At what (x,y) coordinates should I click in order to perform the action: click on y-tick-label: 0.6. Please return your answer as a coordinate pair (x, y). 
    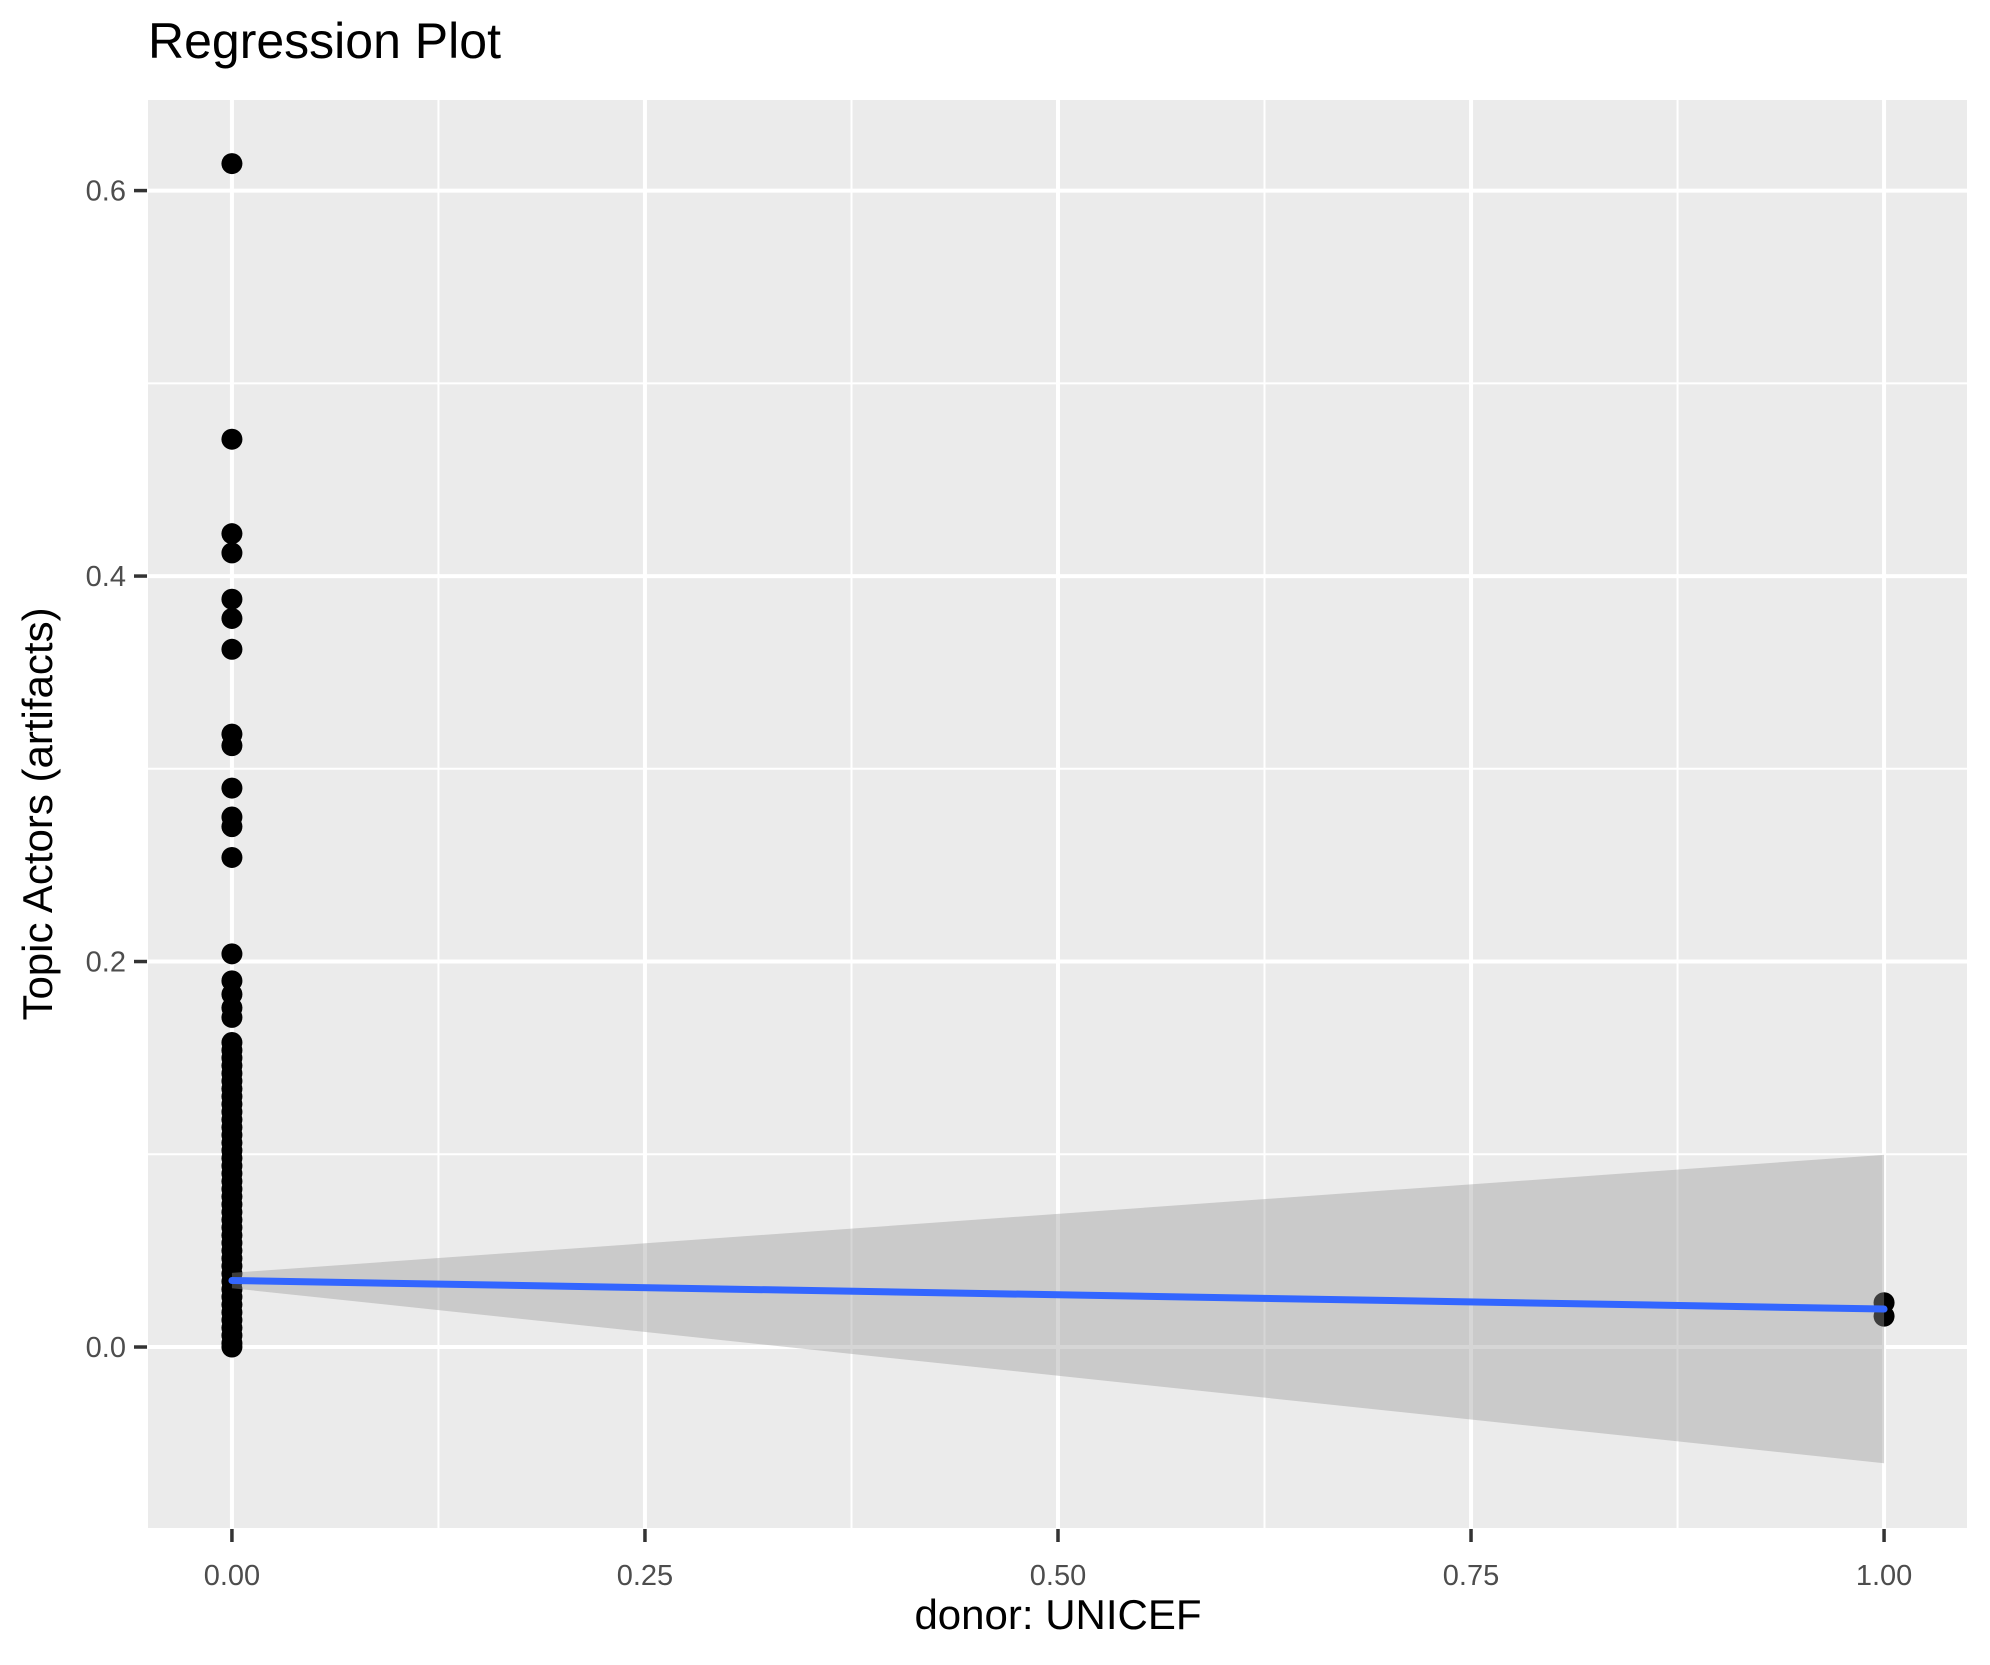
    Looking at the image, I should click on (106, 192).